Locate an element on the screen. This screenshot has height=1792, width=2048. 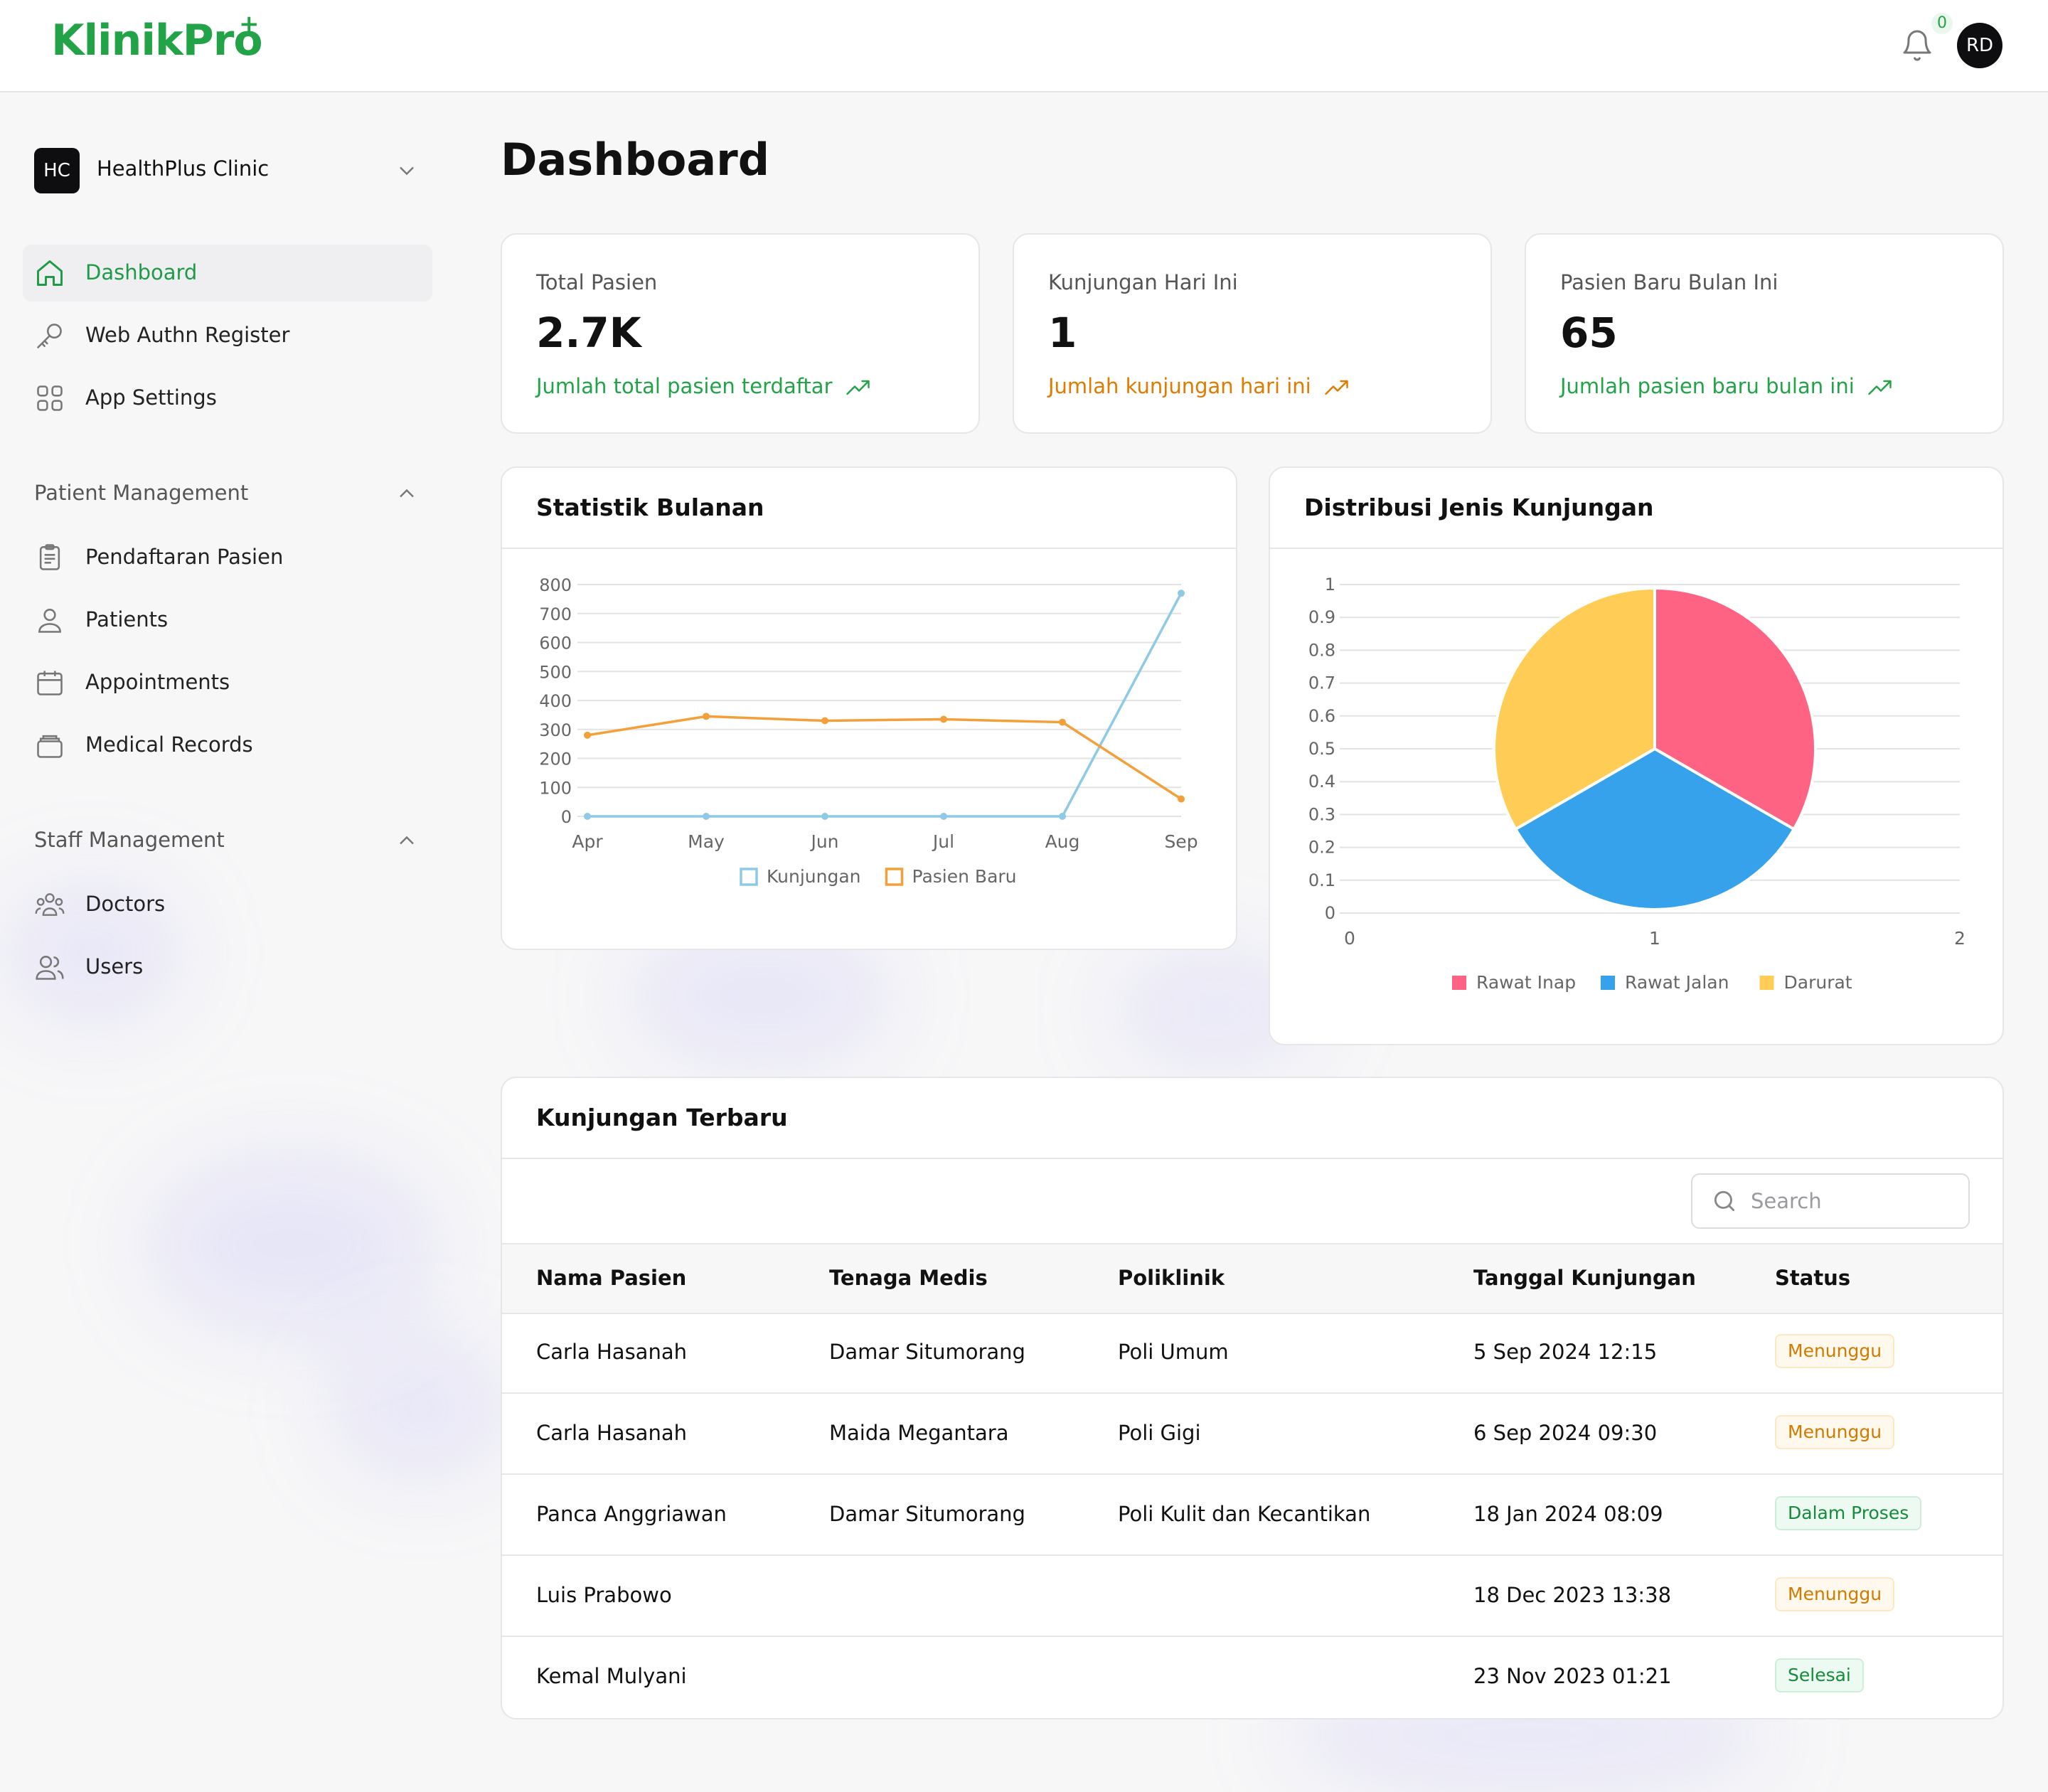
calendar-icon is located at coordinates (49, 682).